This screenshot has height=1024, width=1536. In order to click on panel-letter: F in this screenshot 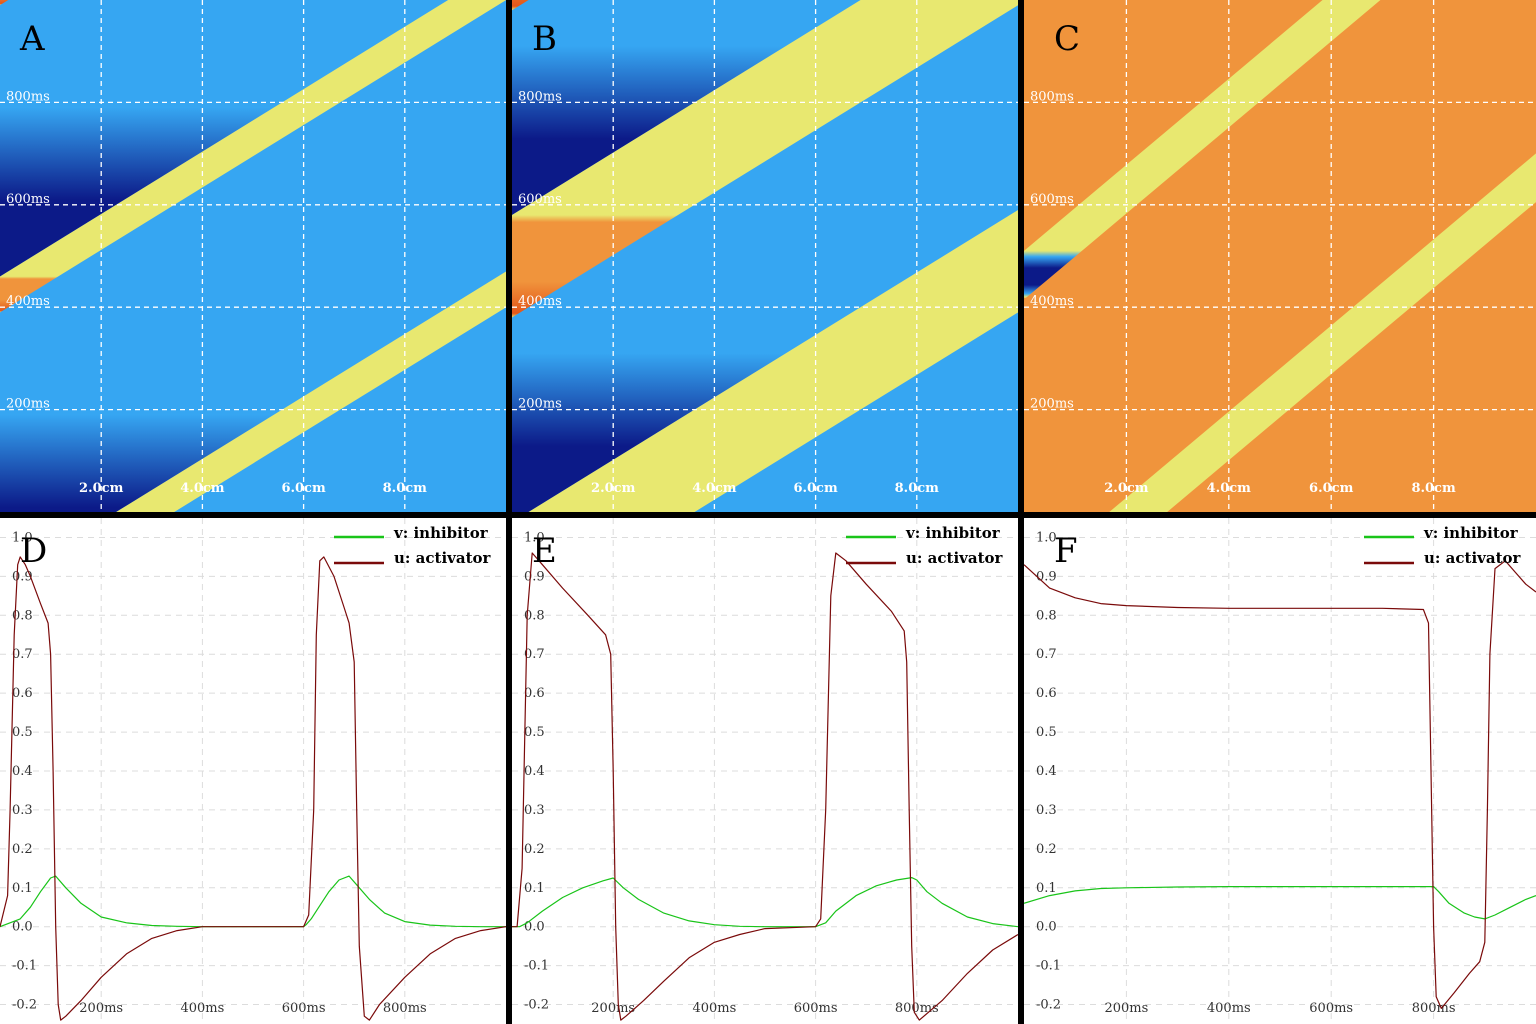, I will do `click(1066, 551)`.